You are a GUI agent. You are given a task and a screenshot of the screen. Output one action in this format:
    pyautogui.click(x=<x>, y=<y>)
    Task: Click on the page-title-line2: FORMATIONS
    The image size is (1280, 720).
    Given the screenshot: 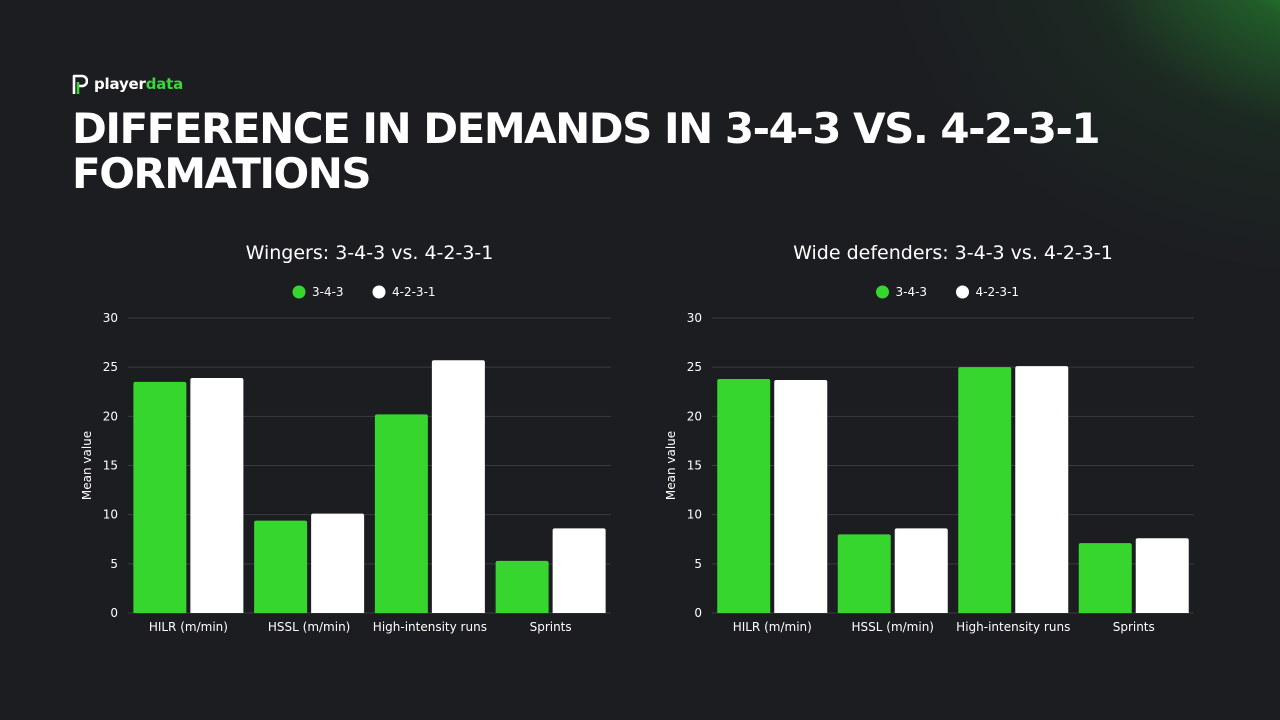 What is the action you would take?
    pyautogui.click(x=222, y=173)
    